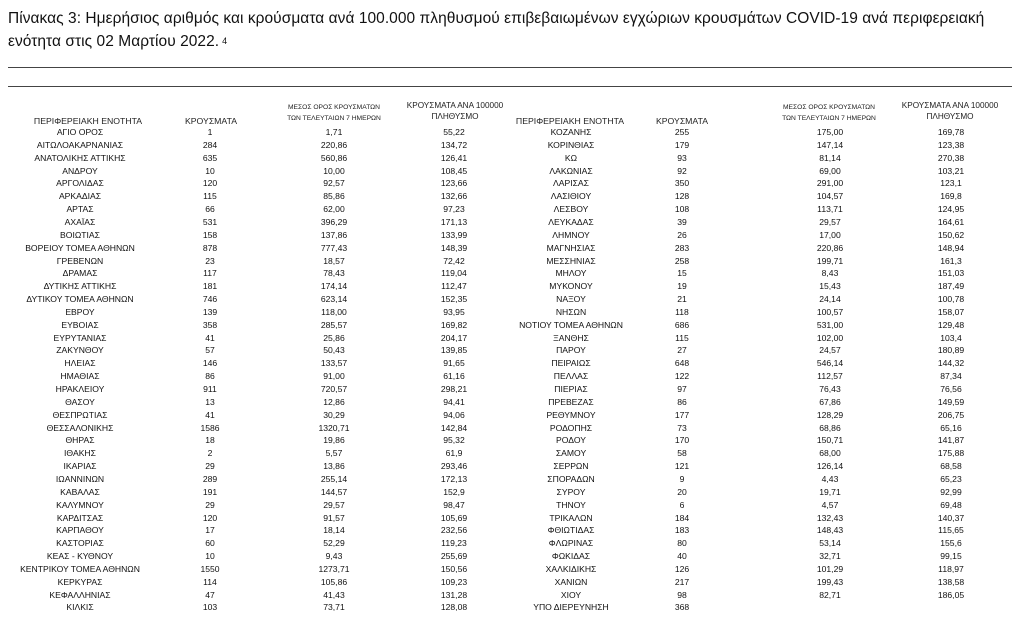  What do you see at coordinates (951, 594) in the screenshot?
I see `per100k-cell: 186,05` at bounding box center [951, 594].